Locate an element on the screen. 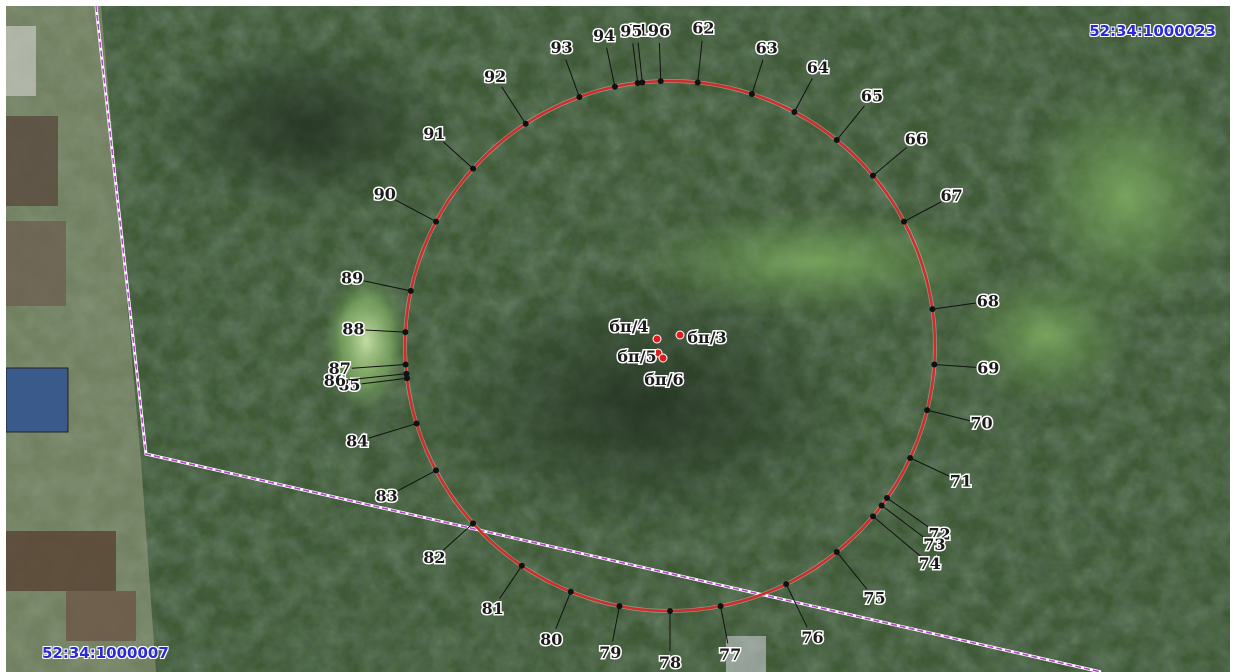 Image resolution: width=1234 pixels, height=672 pixels. center-point: бп/3 is located at coordinates (701, 338).